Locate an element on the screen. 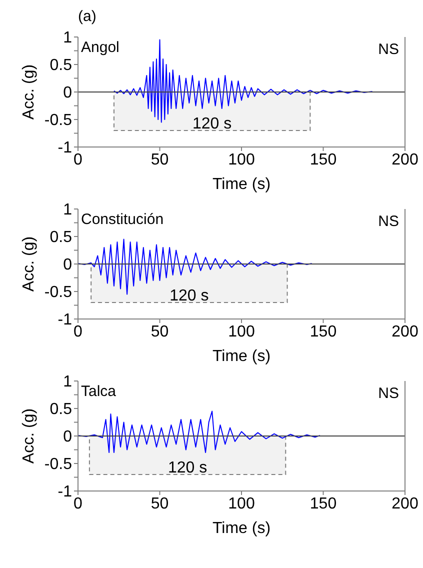  annotation: Talca is located at coordinates (98, 391).